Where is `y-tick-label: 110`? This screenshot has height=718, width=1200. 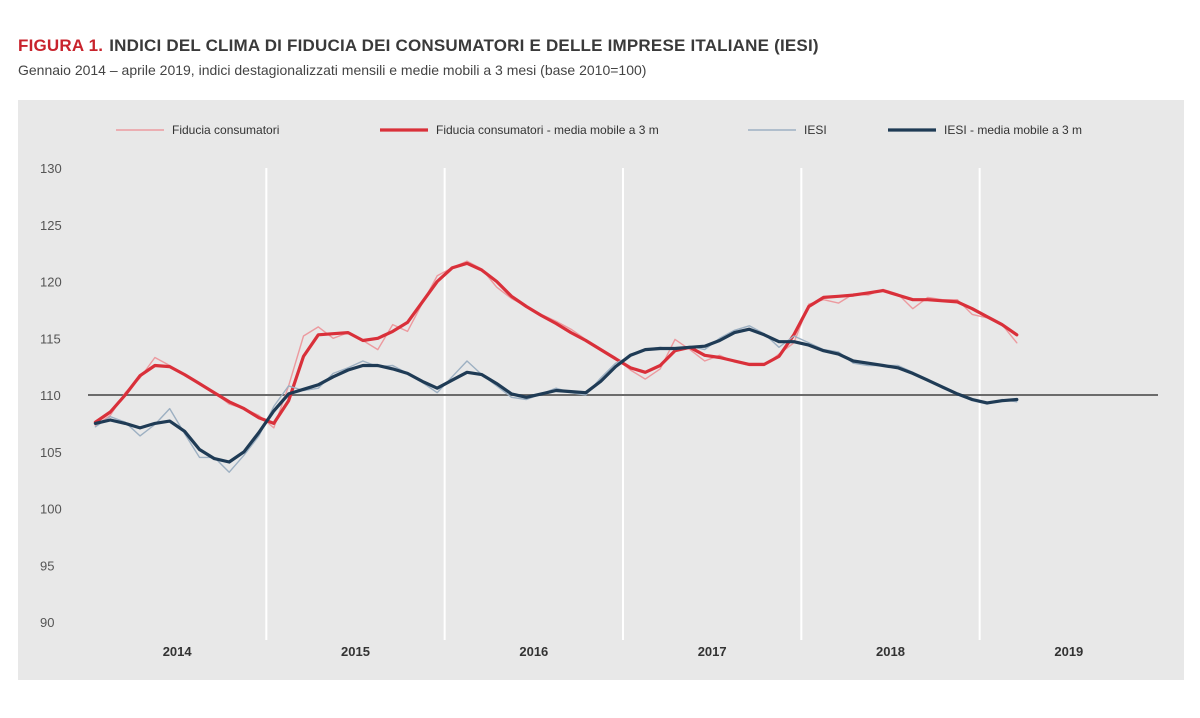 y-tick-label: 110 is located at coordinates (50, 395).